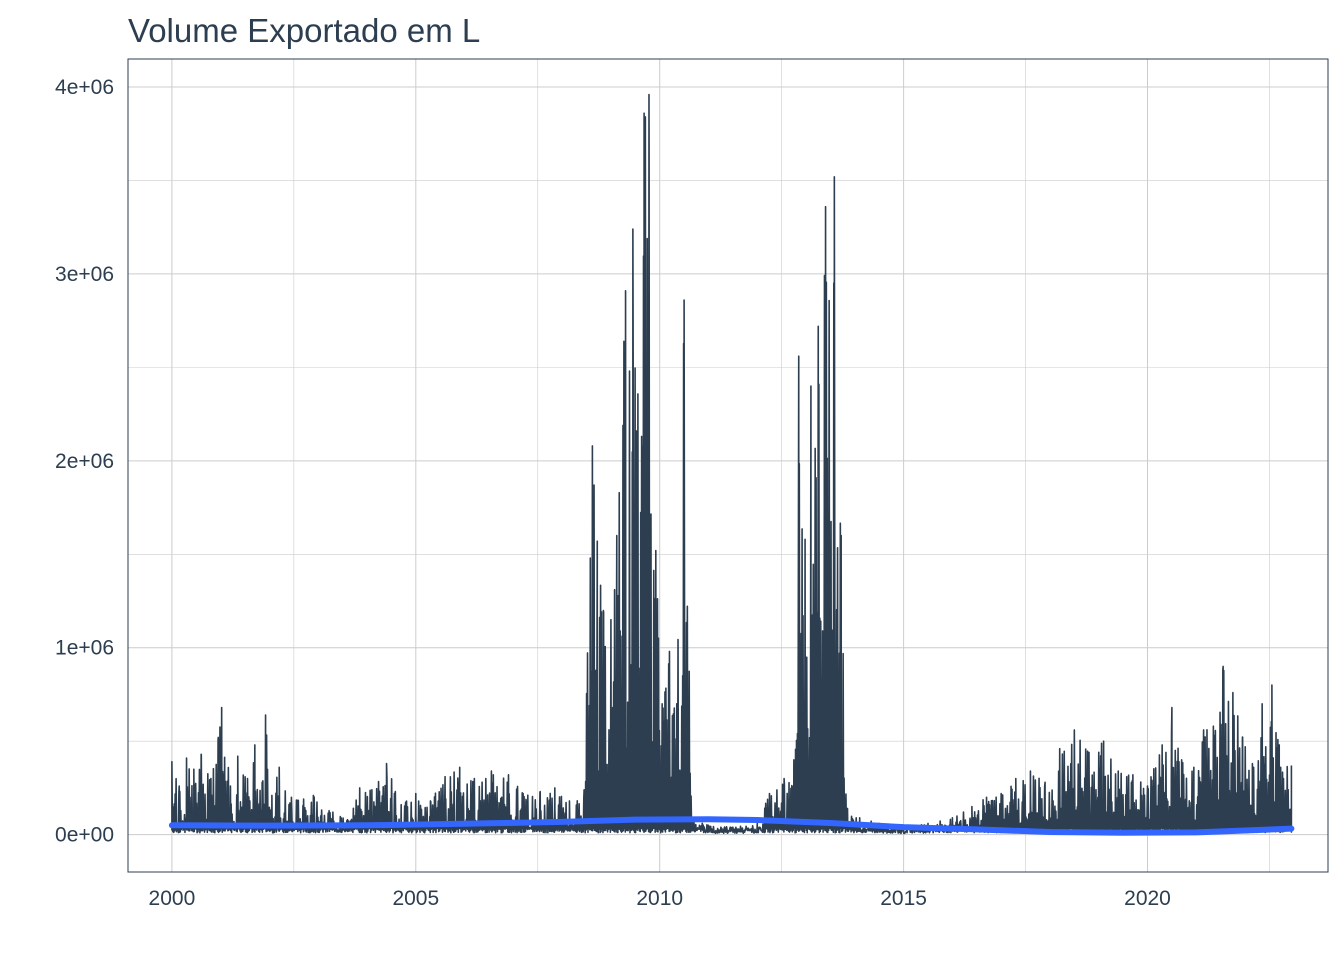 This screenshot has width=1344, height=960. I want to click on y-tick-label: 2e+06, so click(84, 461).